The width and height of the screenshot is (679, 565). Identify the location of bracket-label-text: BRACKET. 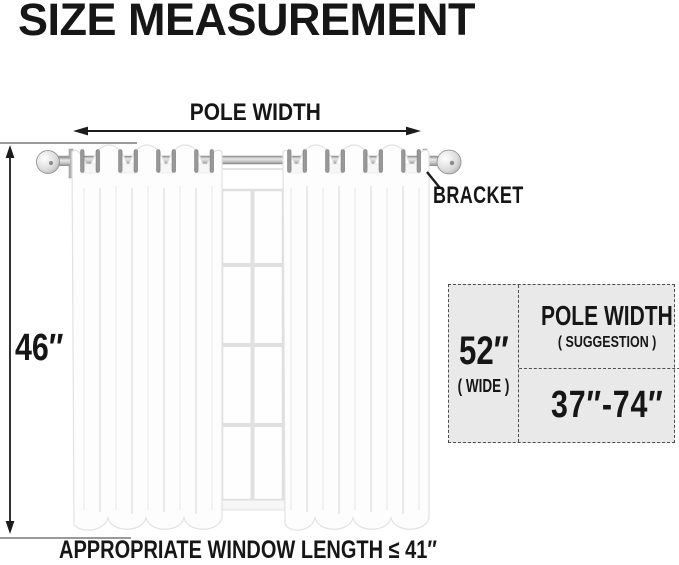
(478, 195).